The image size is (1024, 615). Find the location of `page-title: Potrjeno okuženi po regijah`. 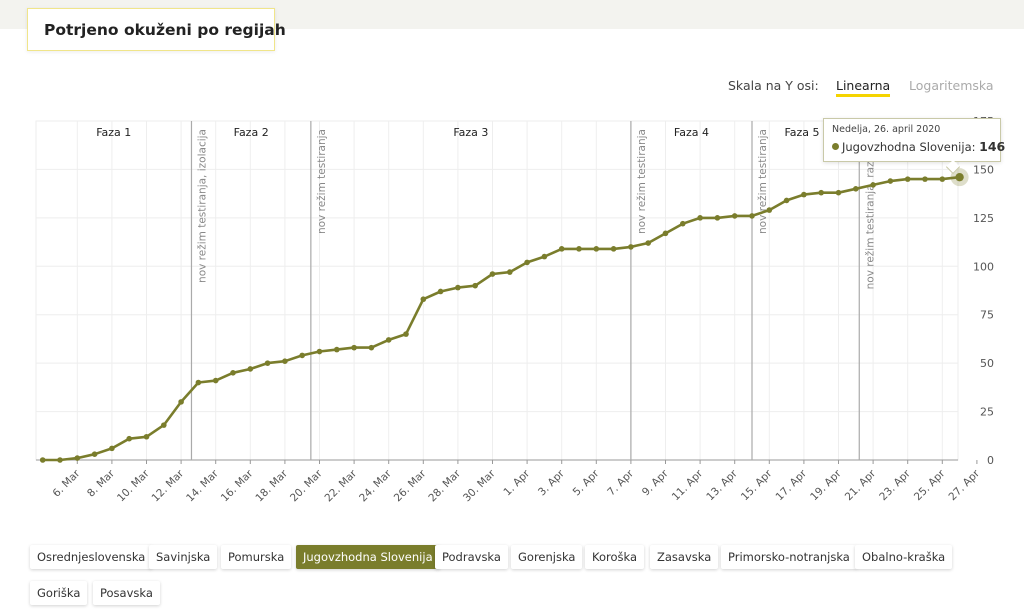

page-title: Potrjeno okuženi po regijah is located at coordinates (156, 29).